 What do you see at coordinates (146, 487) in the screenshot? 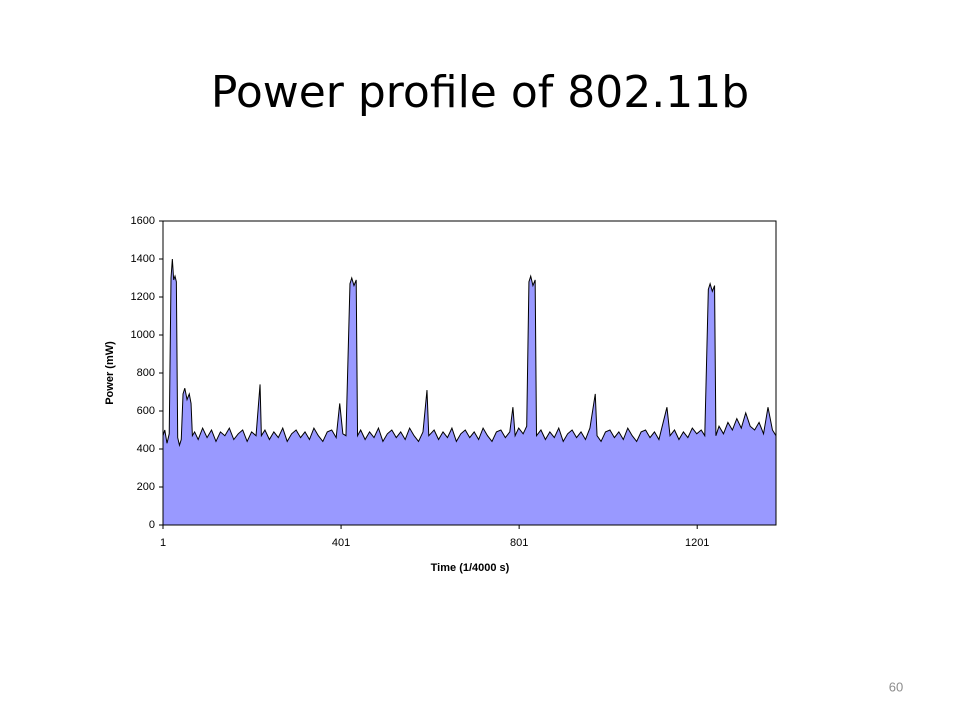
I see `y-tick-label: 200` at bounding box center [146, 487].